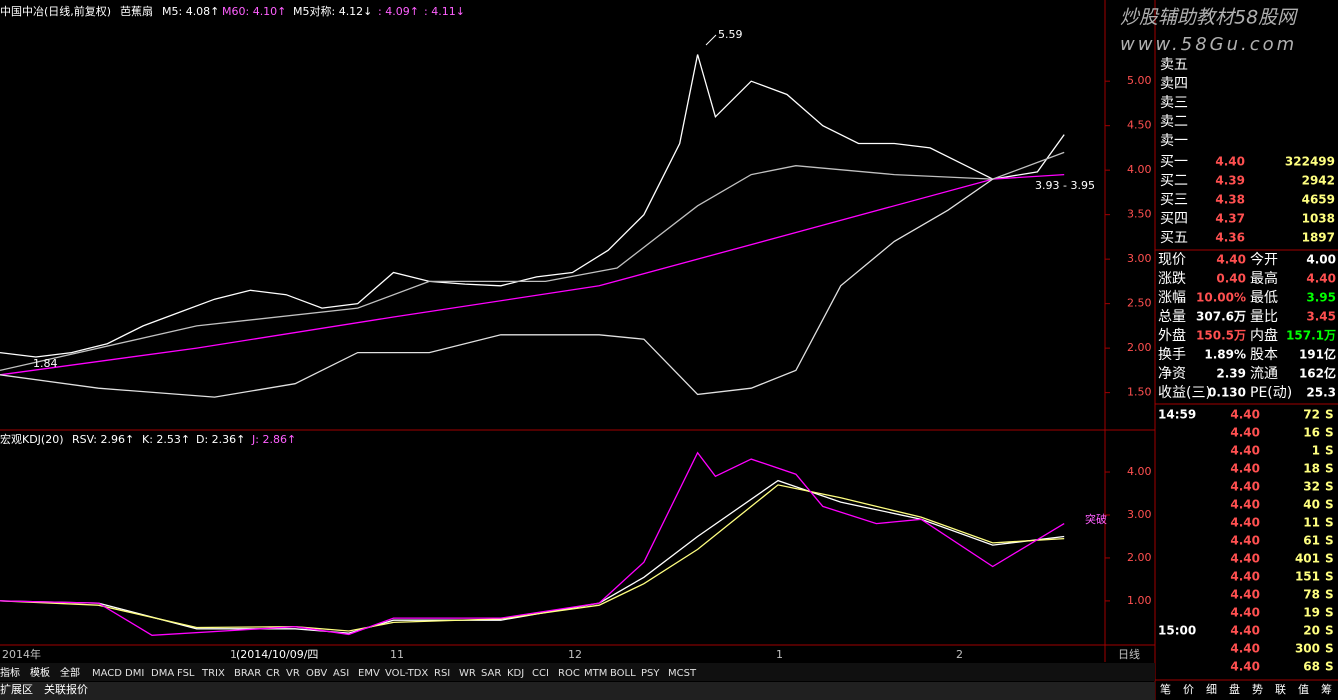 This screenshot has width=1338, height=700. I want to click on buy-price: 4.40, so click(1230, 162).